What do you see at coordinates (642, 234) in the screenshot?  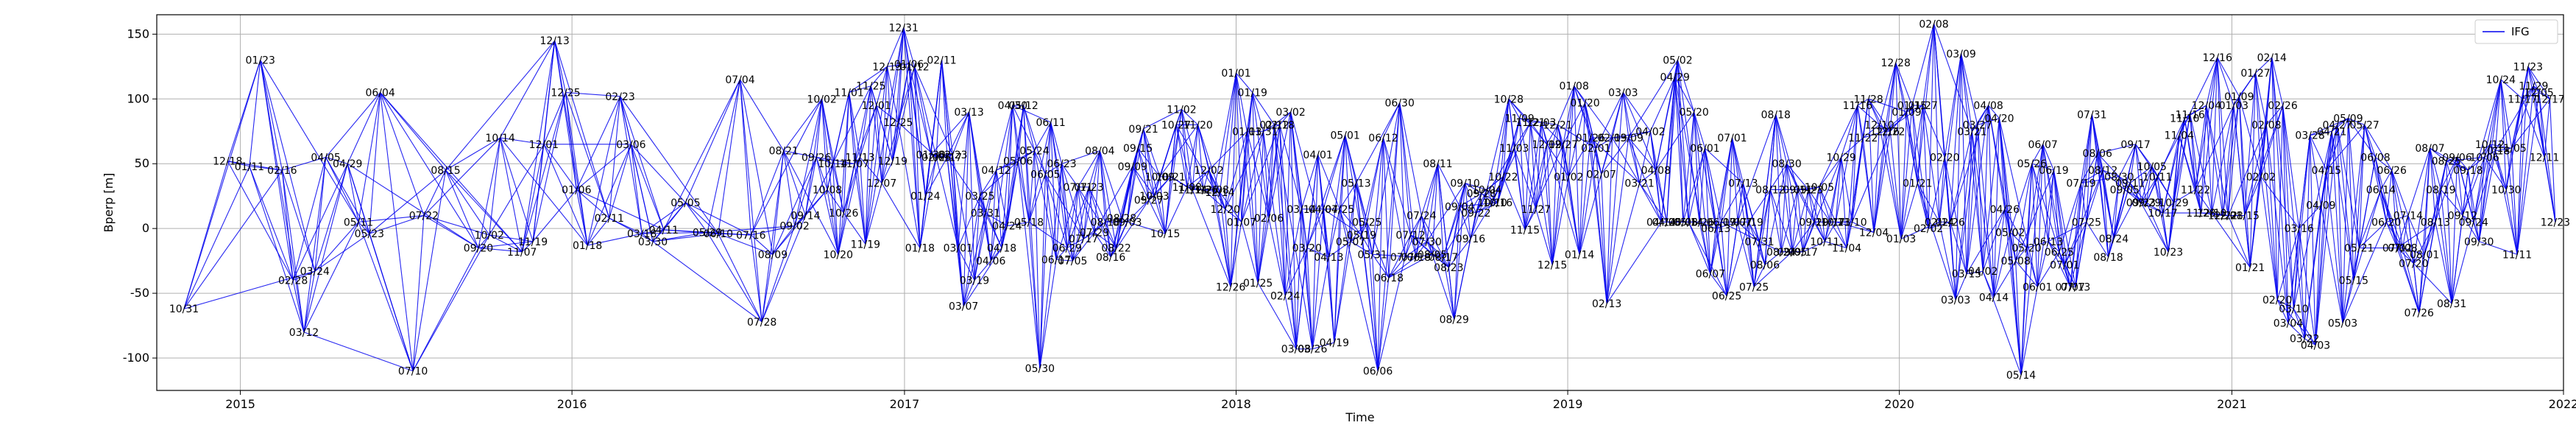 I see `acquisition-date-label: 03/18` at bounding box center [642, 234].